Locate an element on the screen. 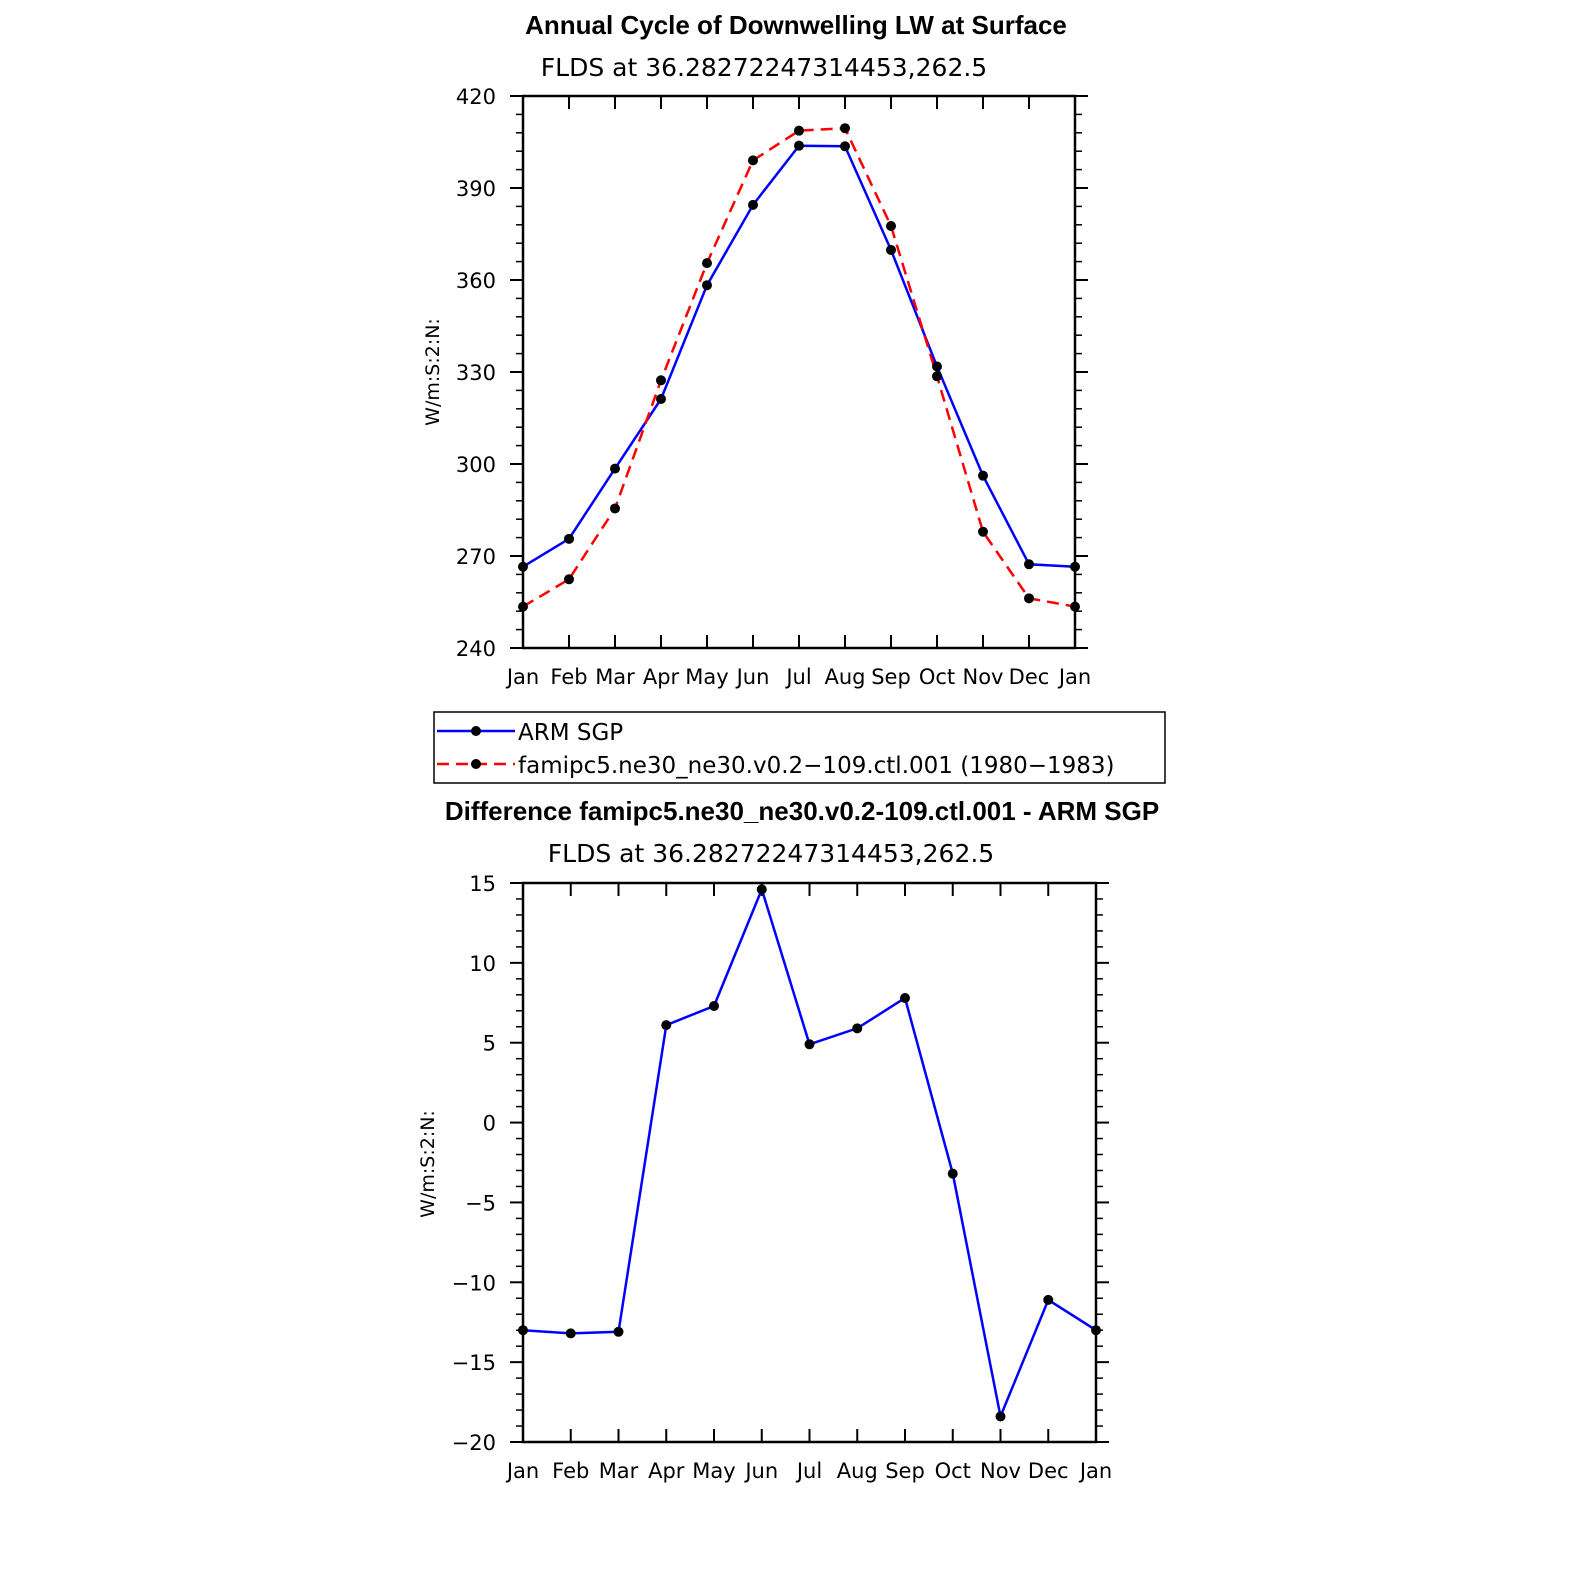 The height and width of the screenshot is (1574, 1574). chart2-x-tick-label: Feb is located at coordinates (570, 1471).